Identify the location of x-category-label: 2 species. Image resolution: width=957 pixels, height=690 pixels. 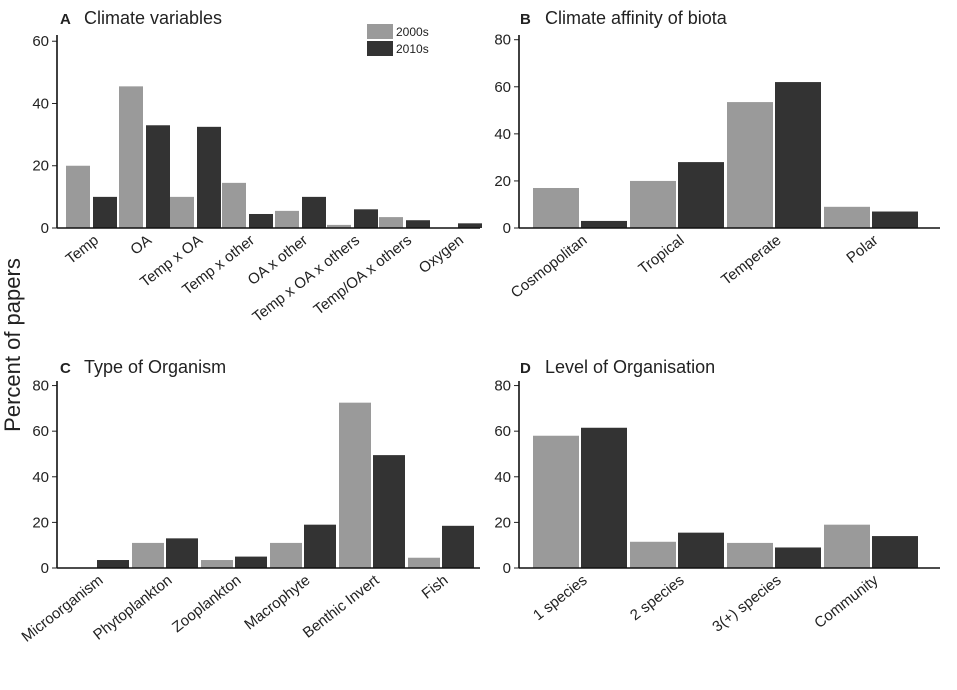
(657, 598).